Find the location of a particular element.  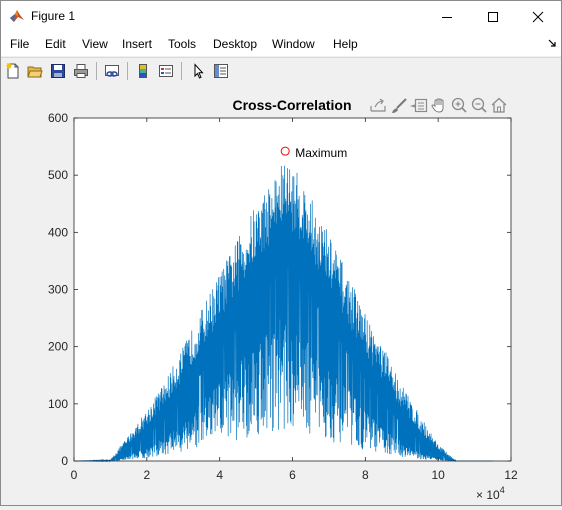

zoom-out-icon is located at coordinates (479, 105).